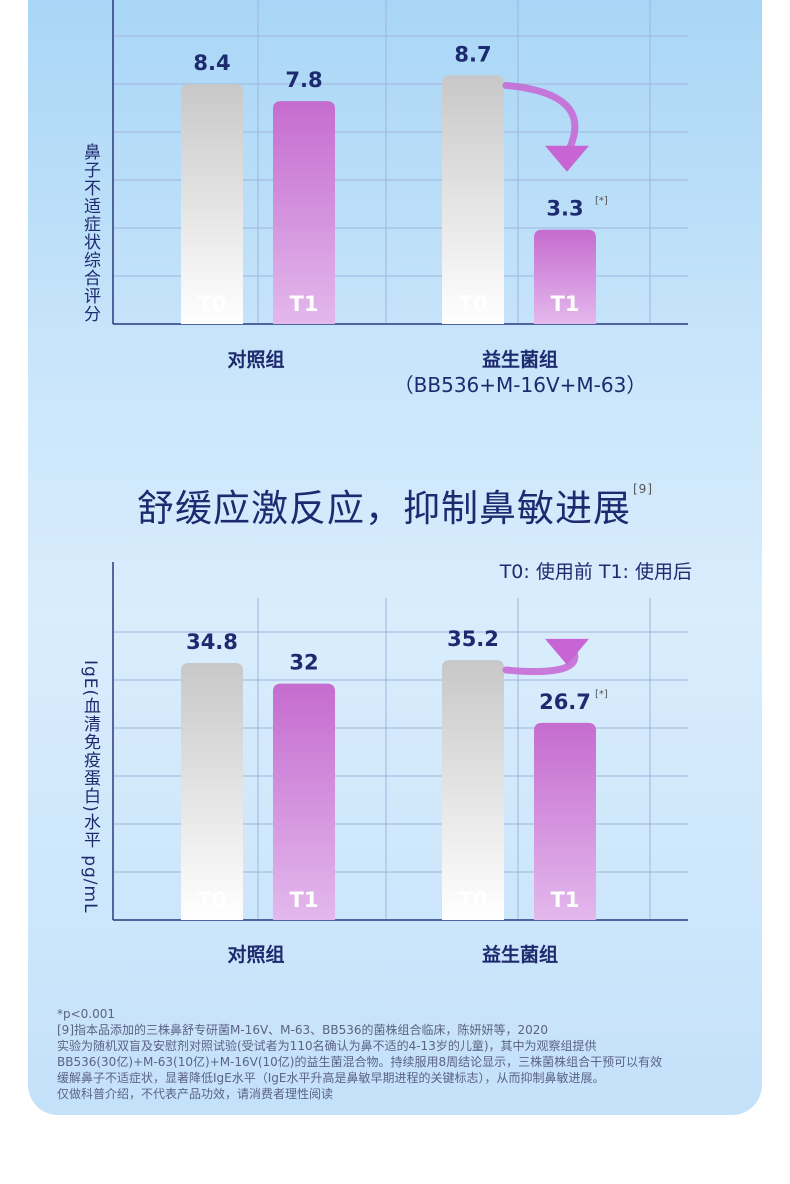  What do you see at coordinates (195, 1094) in the screenshot?
I see `footnote-line: 仅做科普介绍，不代表产品功效，请消费者理性阅读` at bounding box center [195, 1094].